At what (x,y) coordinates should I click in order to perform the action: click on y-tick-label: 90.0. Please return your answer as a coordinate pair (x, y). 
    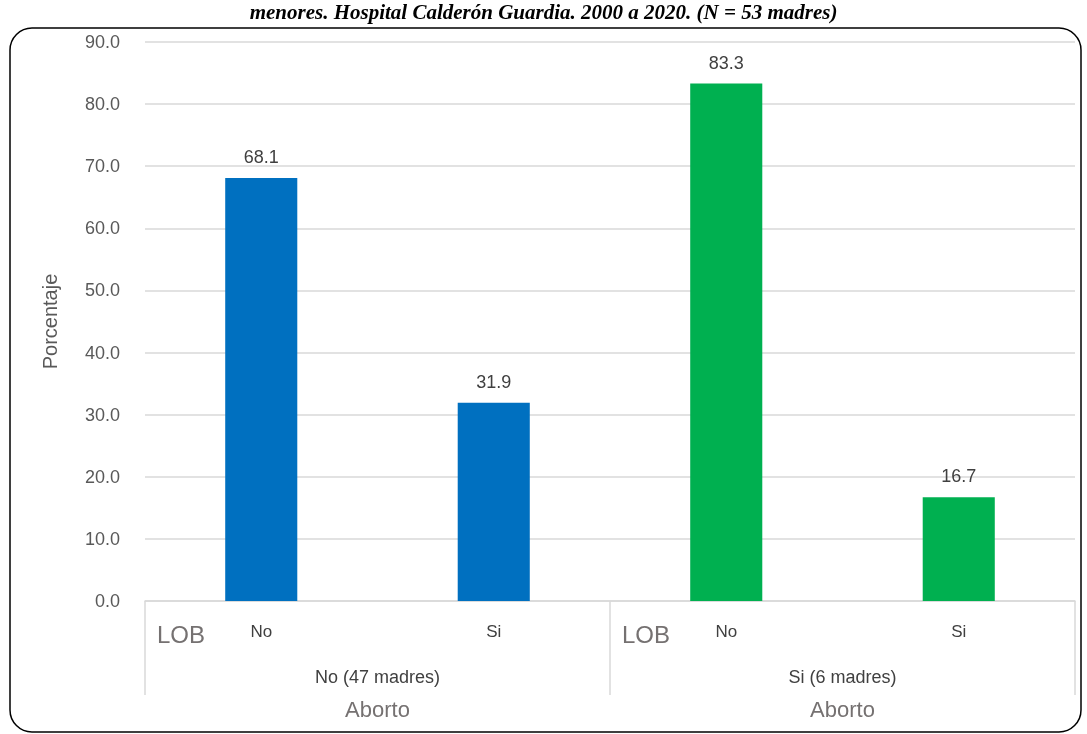
    Looking at the image, I should click on (102, 42).